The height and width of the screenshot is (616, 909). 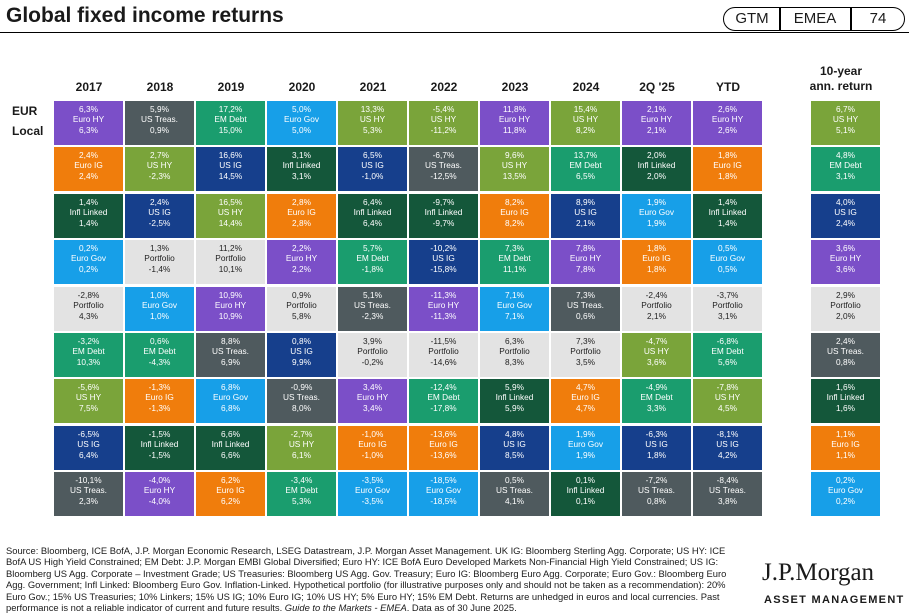 I want to click on return-cell: 5,7% EM Debt -1,8%, so click(x=372, y=262).